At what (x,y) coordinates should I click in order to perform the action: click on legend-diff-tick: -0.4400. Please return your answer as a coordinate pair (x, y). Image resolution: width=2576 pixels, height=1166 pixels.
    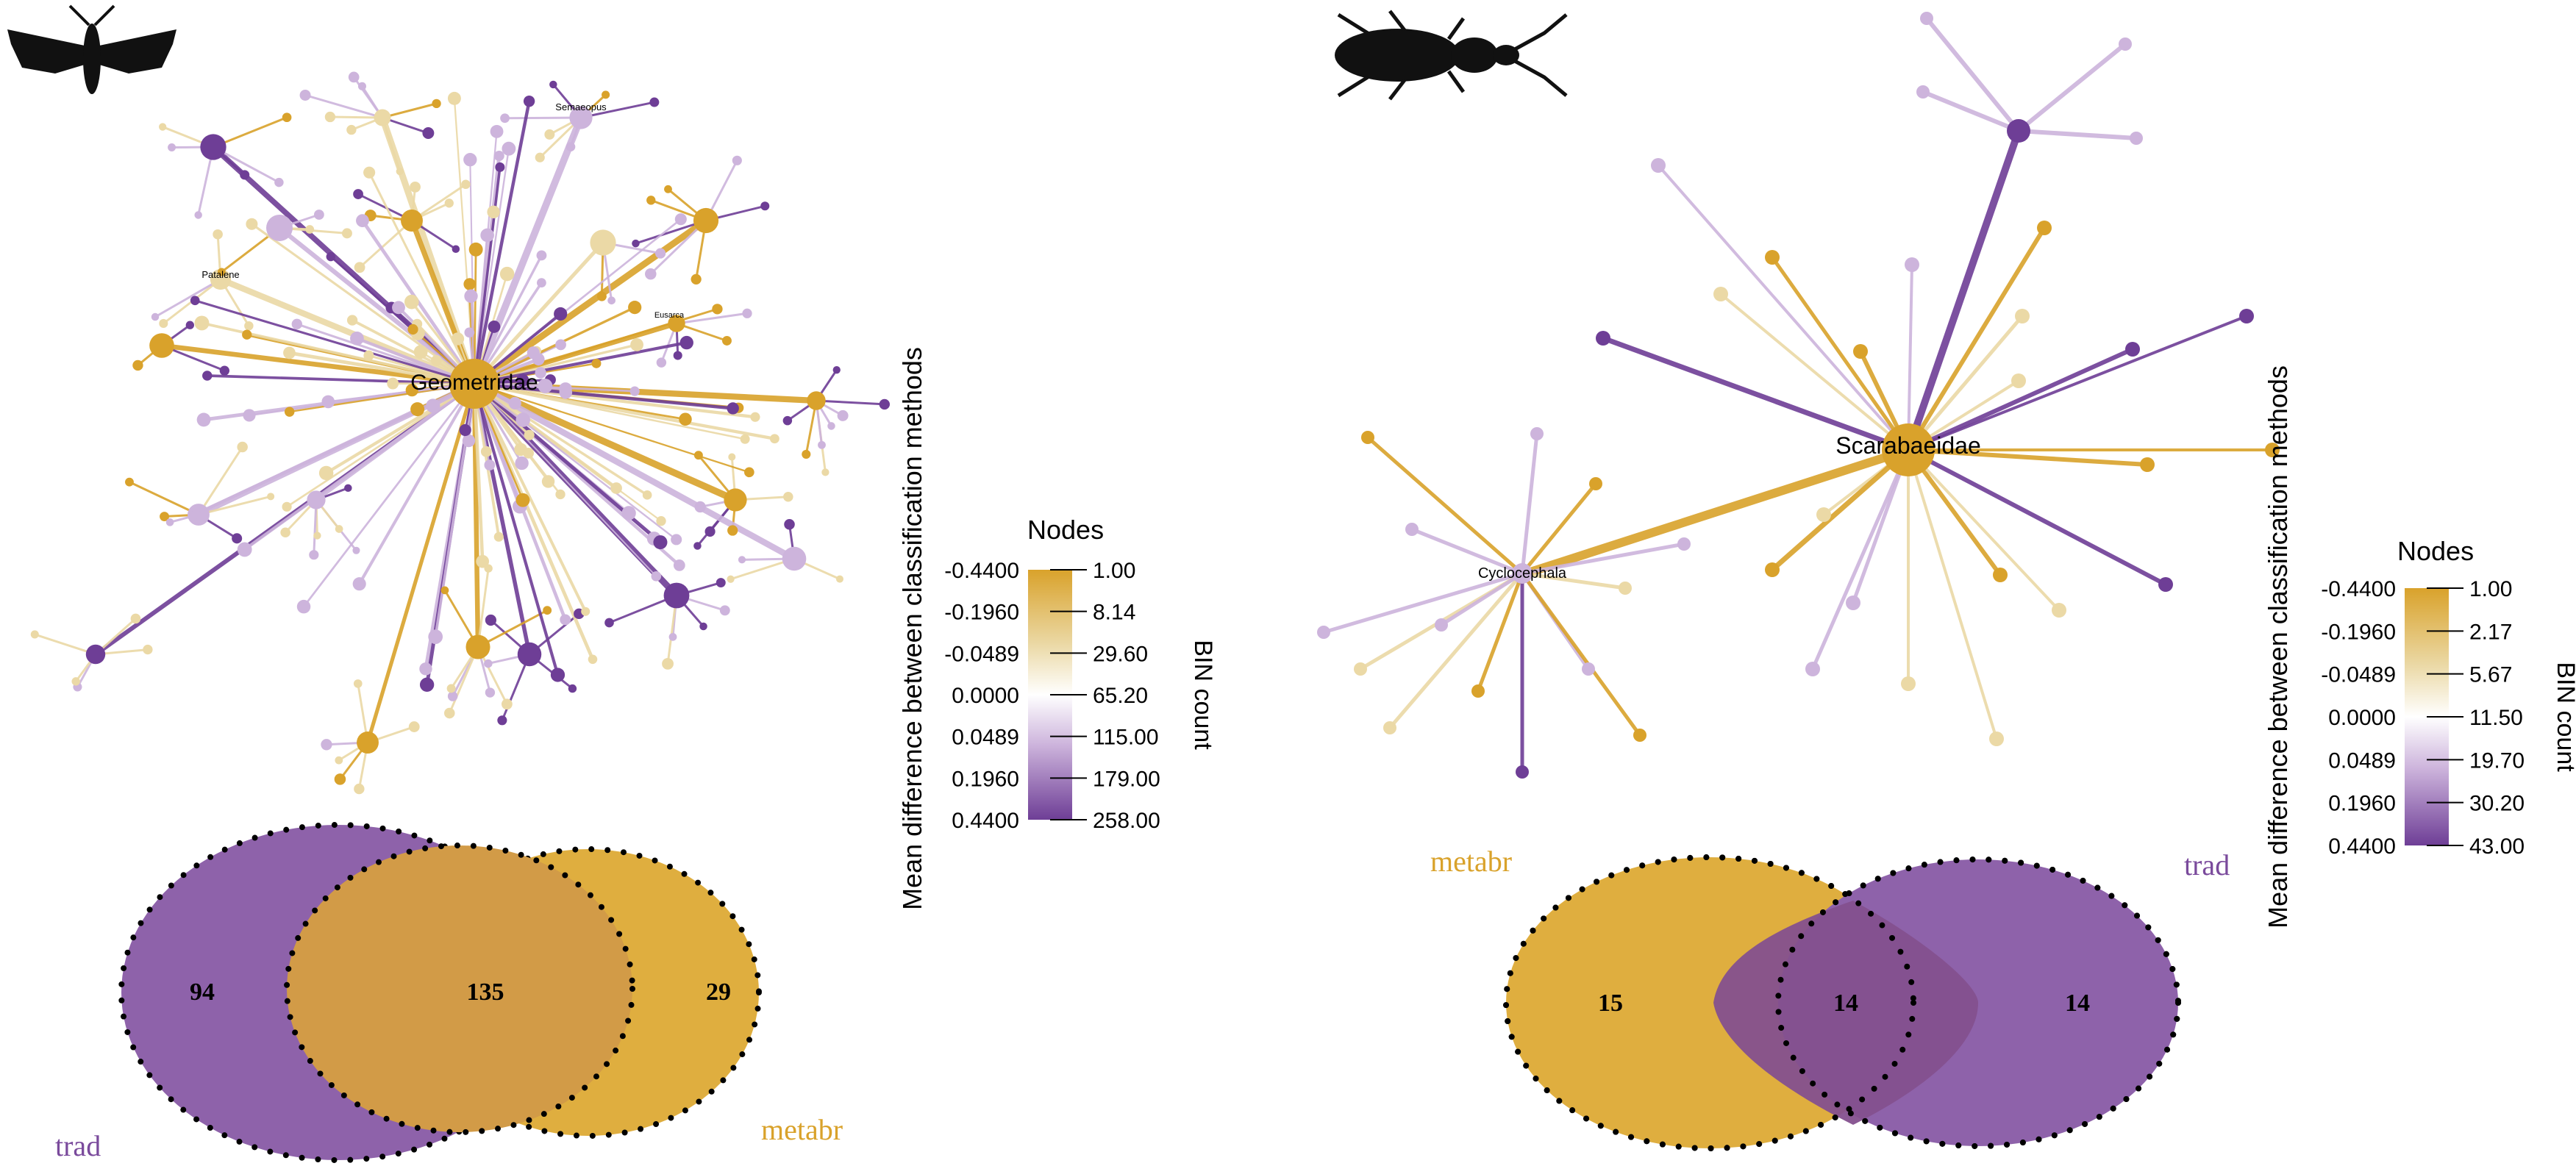
    Looking at the image, I should click on (2358, 589).